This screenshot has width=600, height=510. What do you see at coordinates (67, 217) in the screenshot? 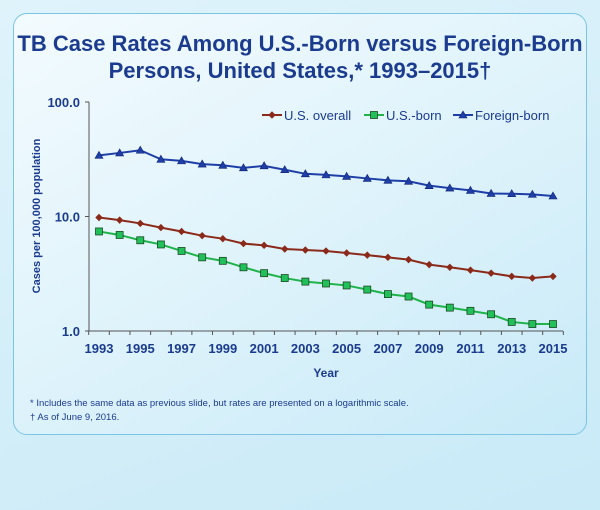
I see `y-tick-label: 10.0` at bounding box center [67, 217].